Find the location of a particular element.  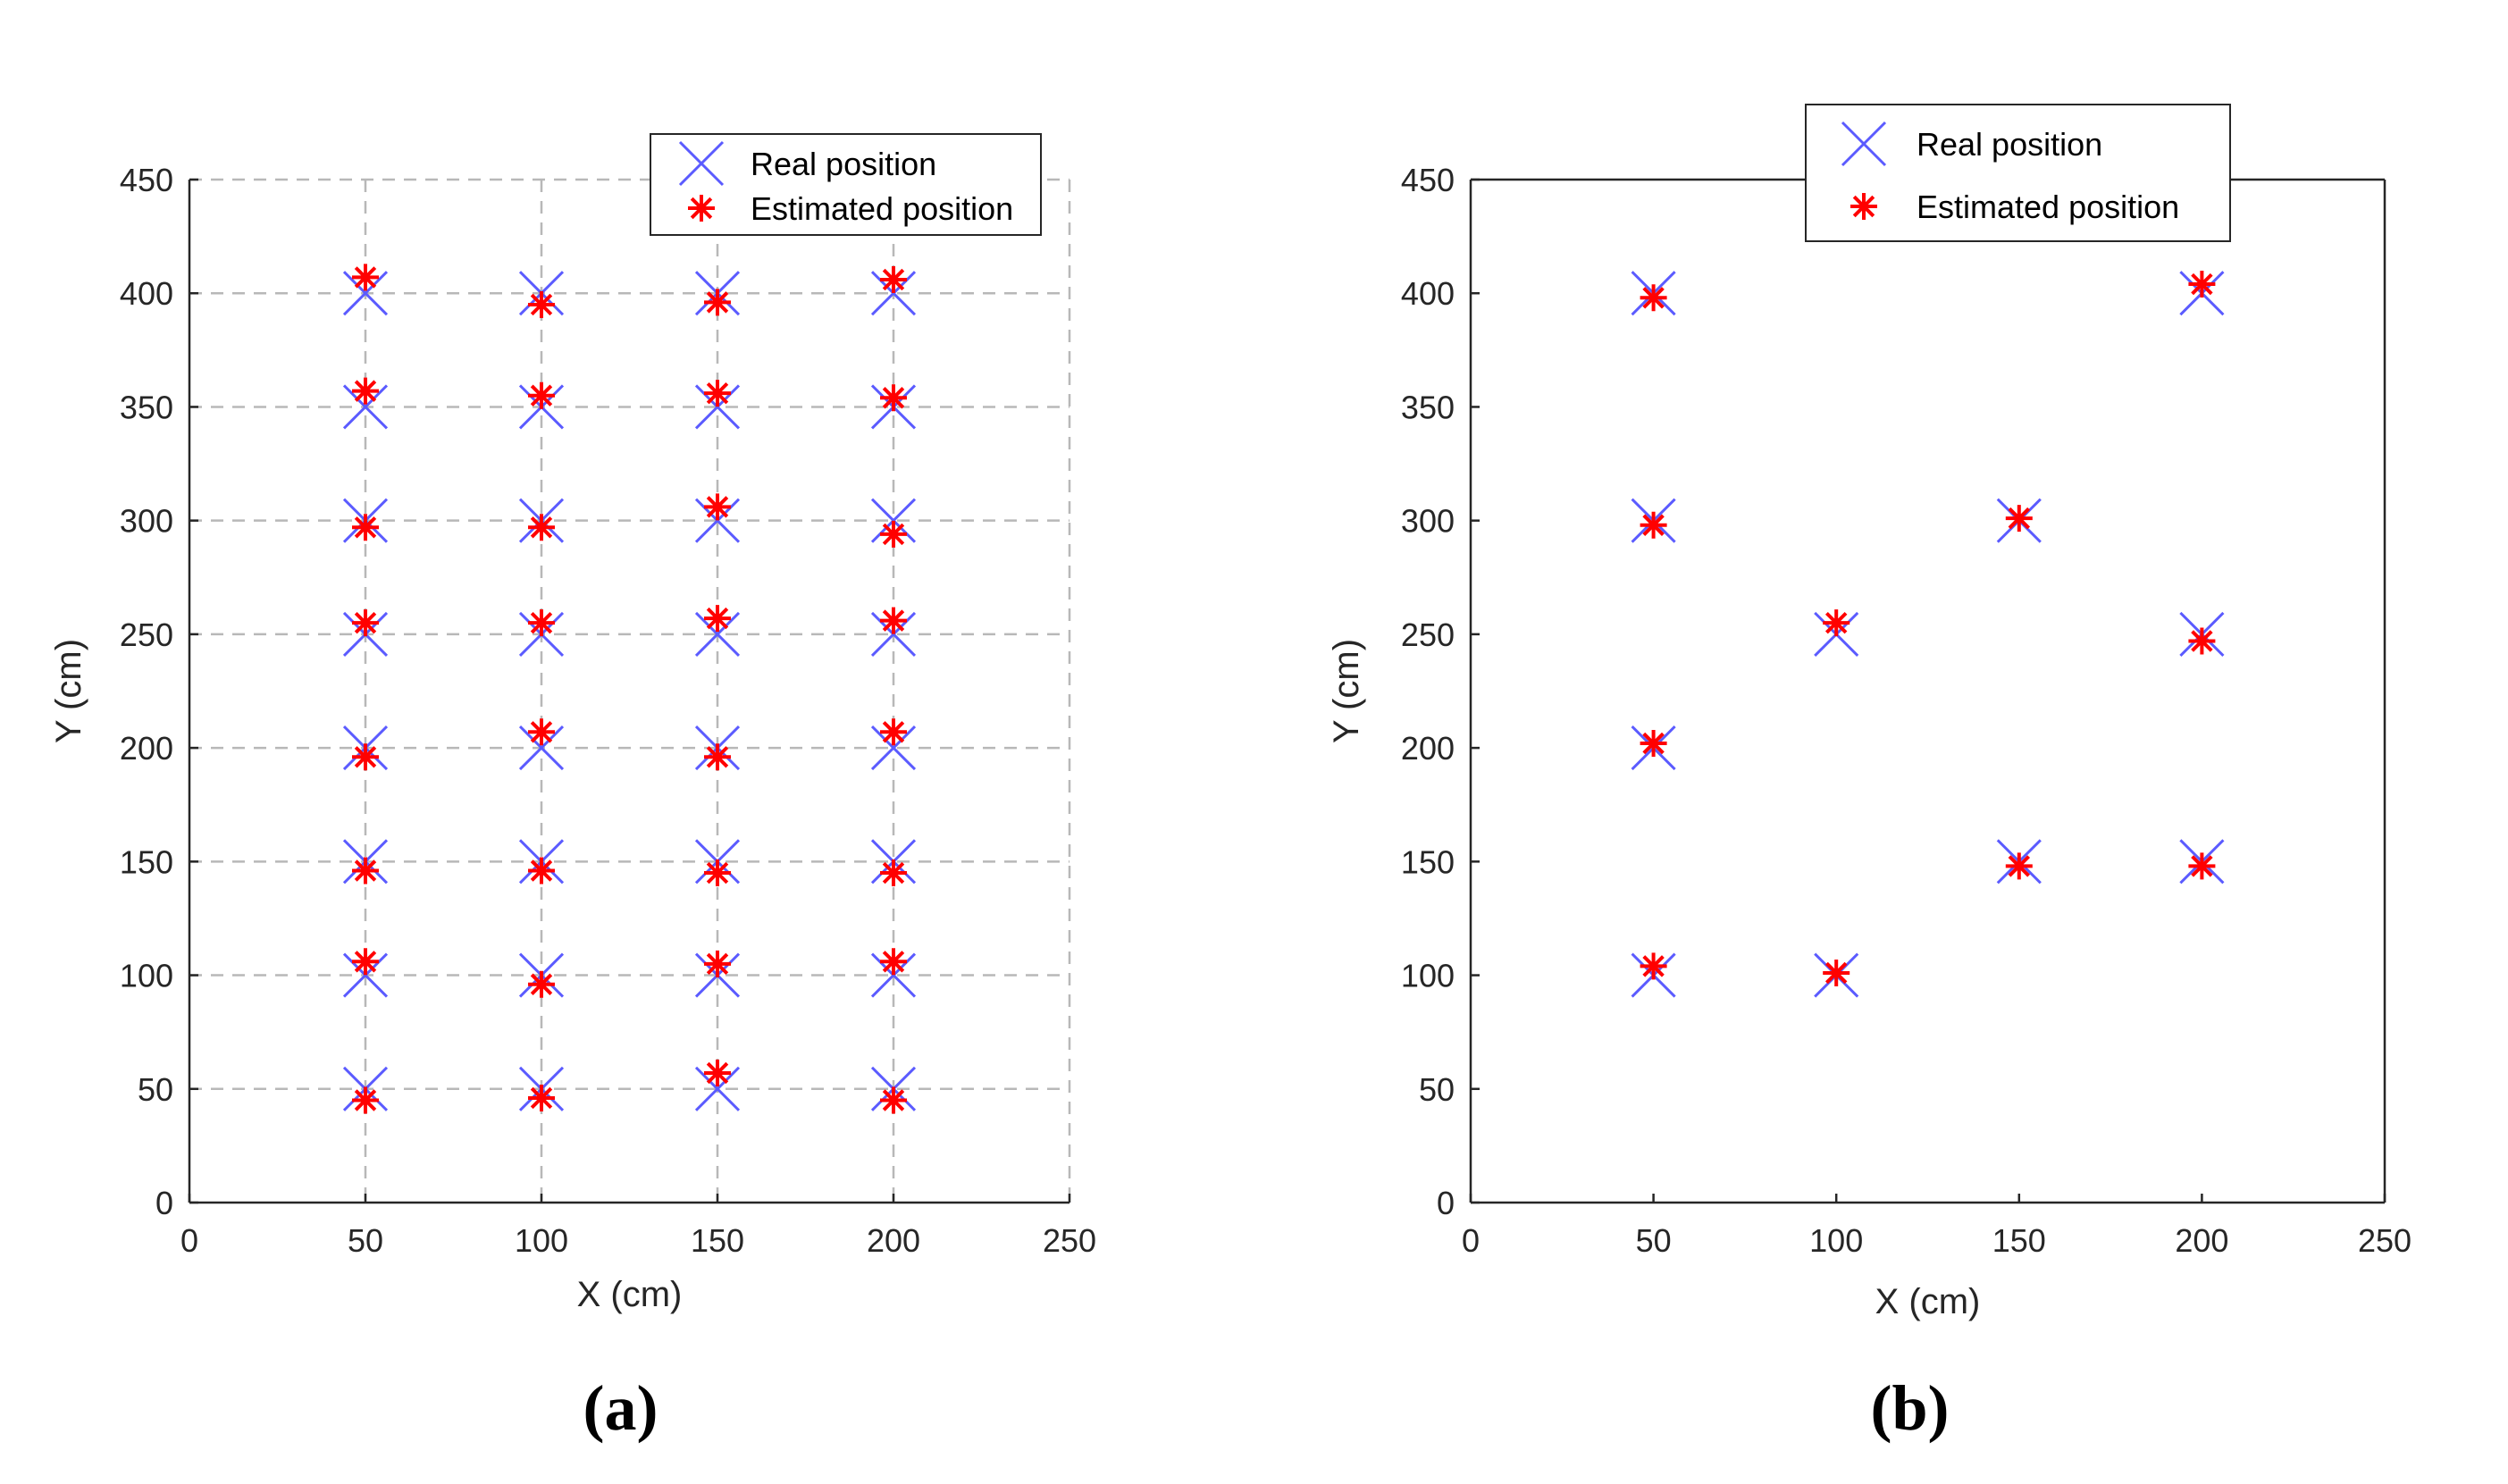

legend-box is located at coordinates (2018, 173).